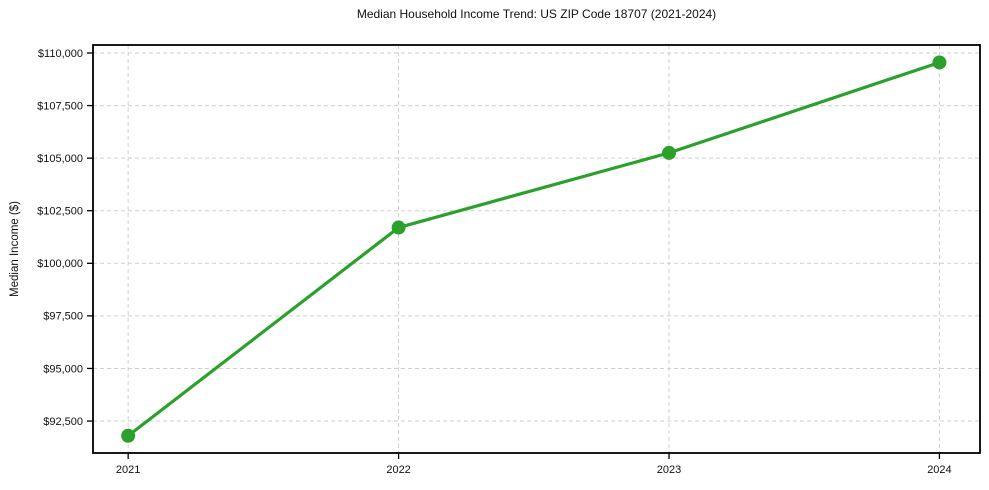 This screenshot has height=490, width=989. I want to click on y-tick-label: $107,500, so click(60, 106).